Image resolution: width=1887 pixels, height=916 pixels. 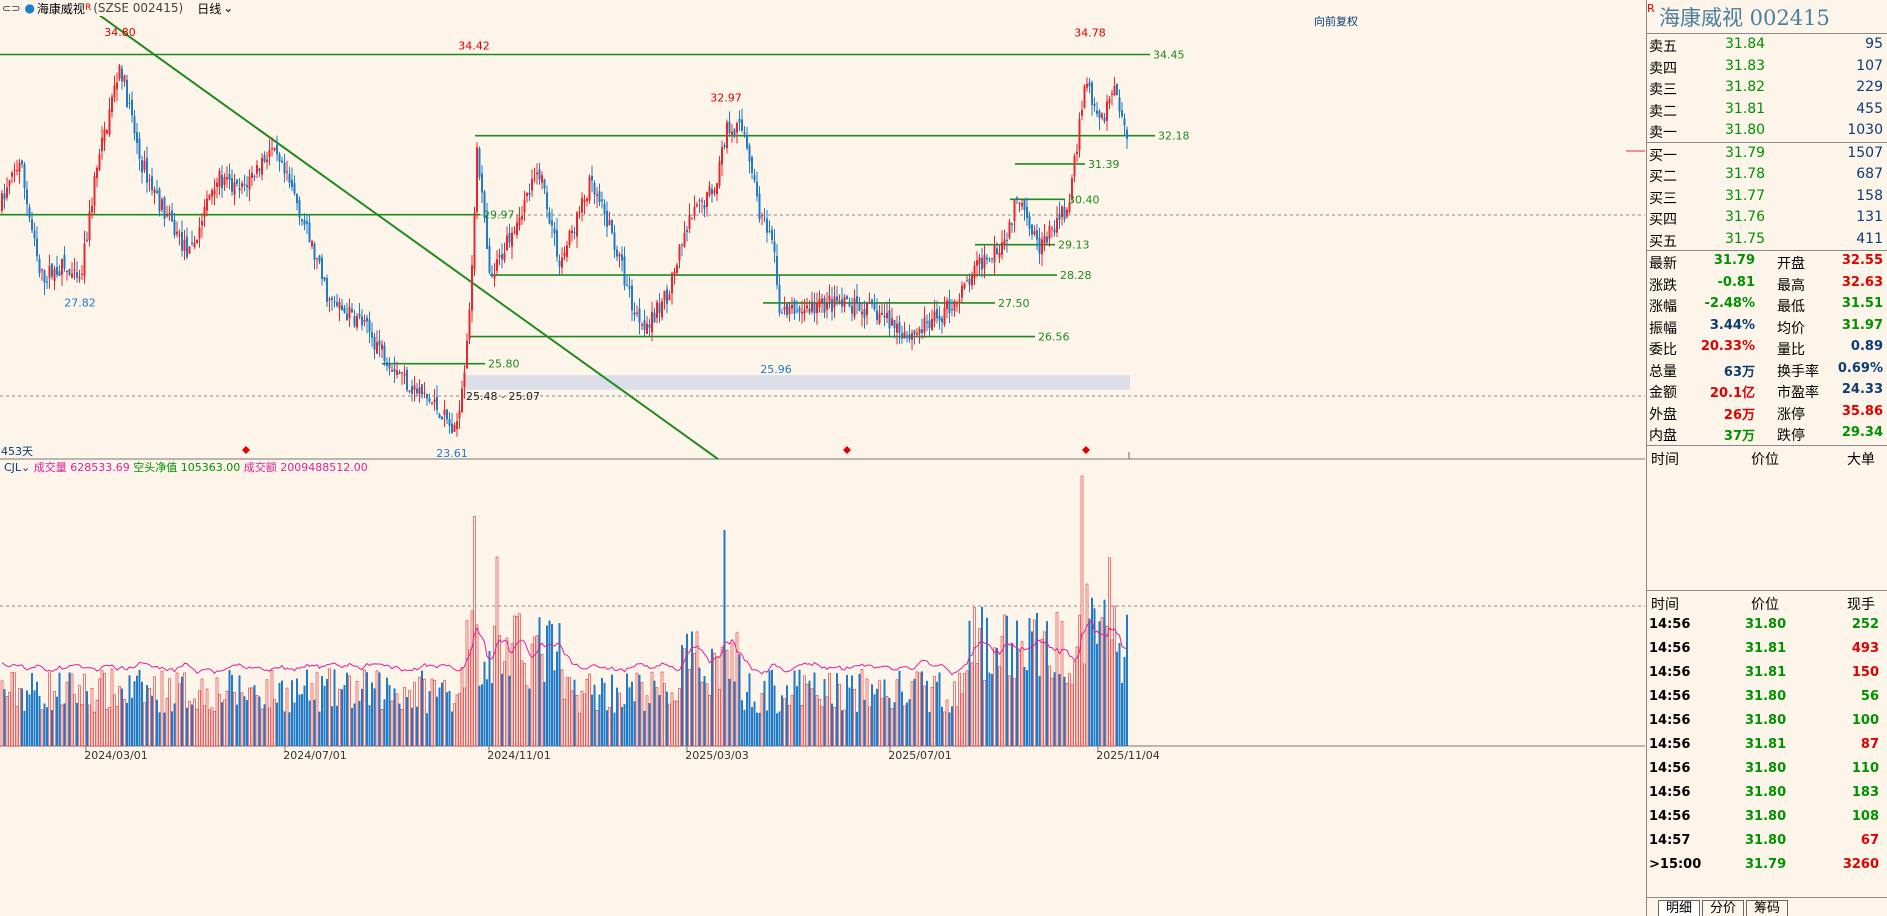 What do you see at coordinates (1767, 697) in the screenshot?
I see `tick-row: 14:56 31.80 56` at bounding box center [1767, 697].